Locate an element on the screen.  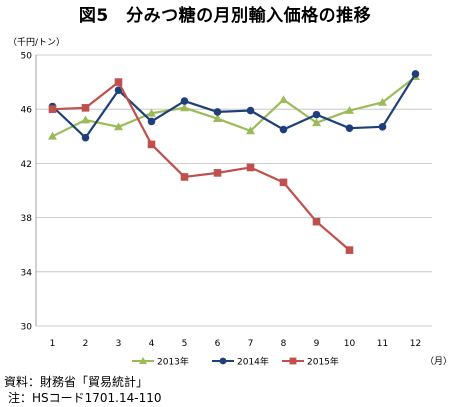
y-tick-label: 50 is located at coordinates (27, 57).